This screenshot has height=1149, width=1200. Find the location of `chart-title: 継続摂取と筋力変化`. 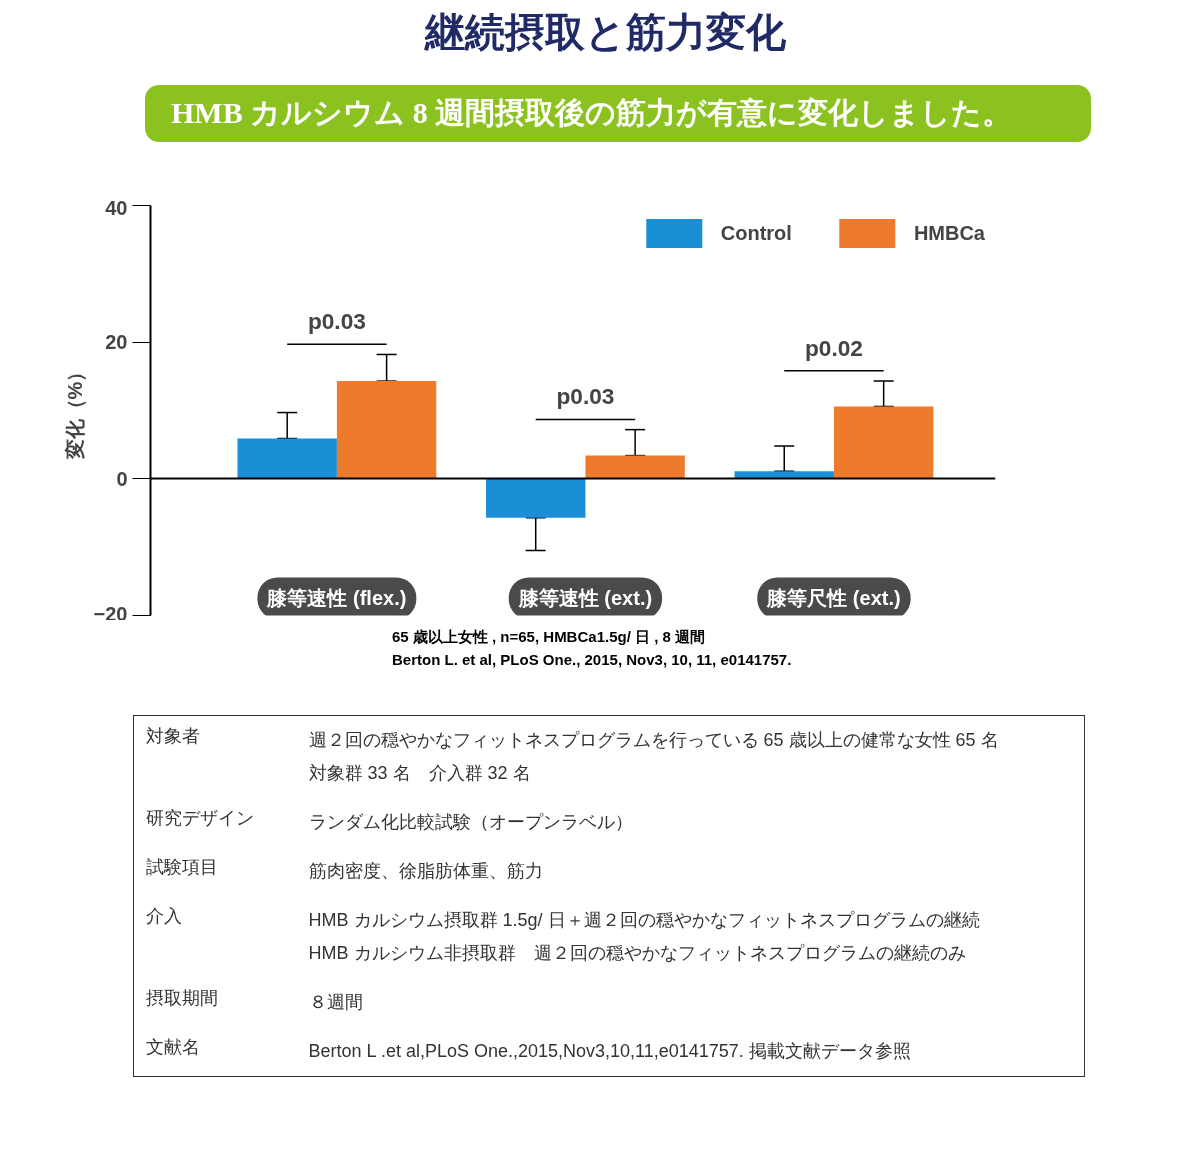

chart-title: 継続摂取と筋力変化 is located at coordinates (605, 33).